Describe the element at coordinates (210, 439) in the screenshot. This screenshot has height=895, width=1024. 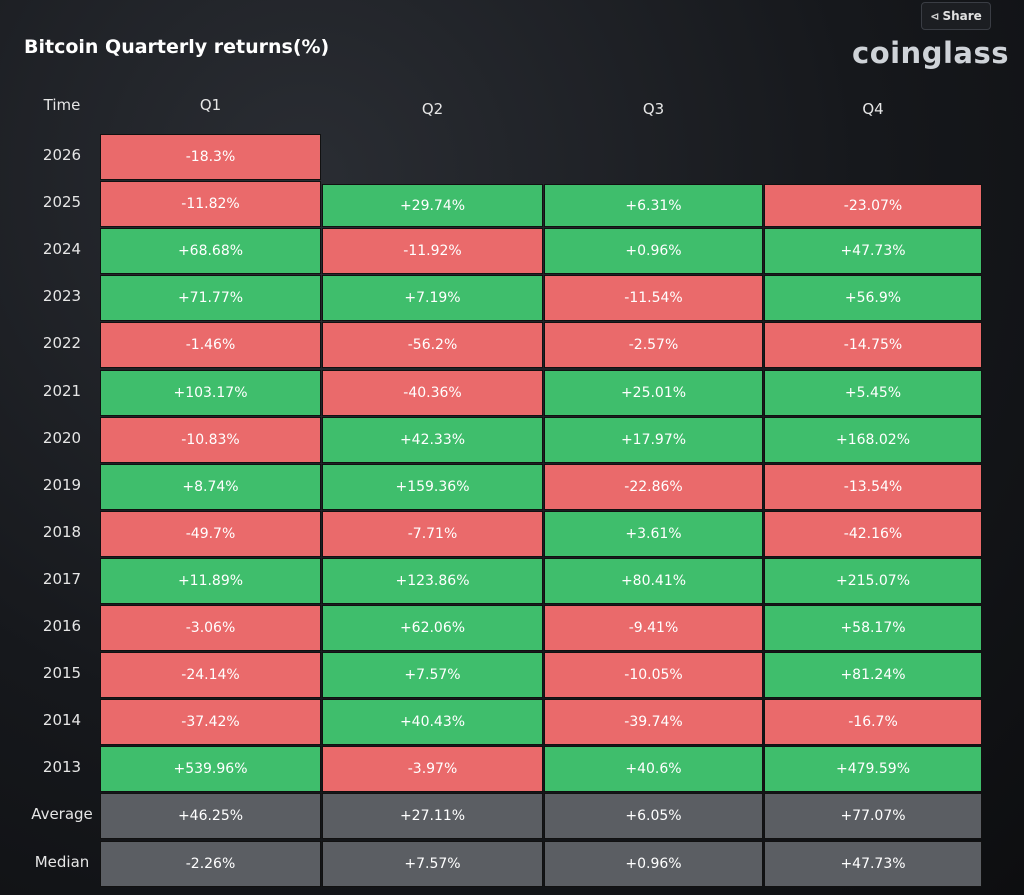
I see `return-cell: -10.83%` at that location.